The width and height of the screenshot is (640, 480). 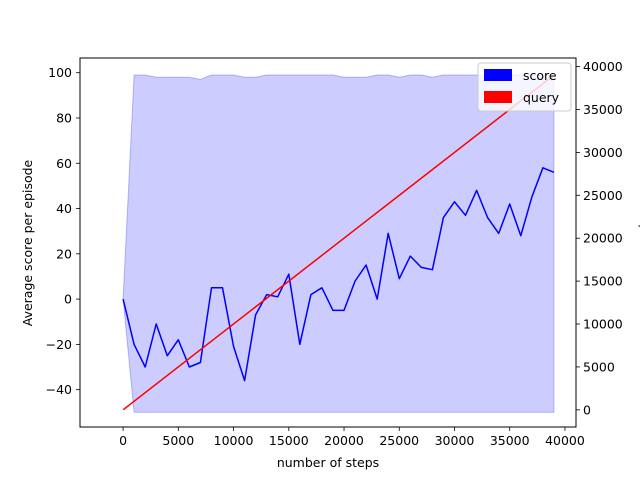 What do you see at coordinates (289, 440) in the screenshot?
I see `x-tick-label: 15000` at bounding box center [289, 440].